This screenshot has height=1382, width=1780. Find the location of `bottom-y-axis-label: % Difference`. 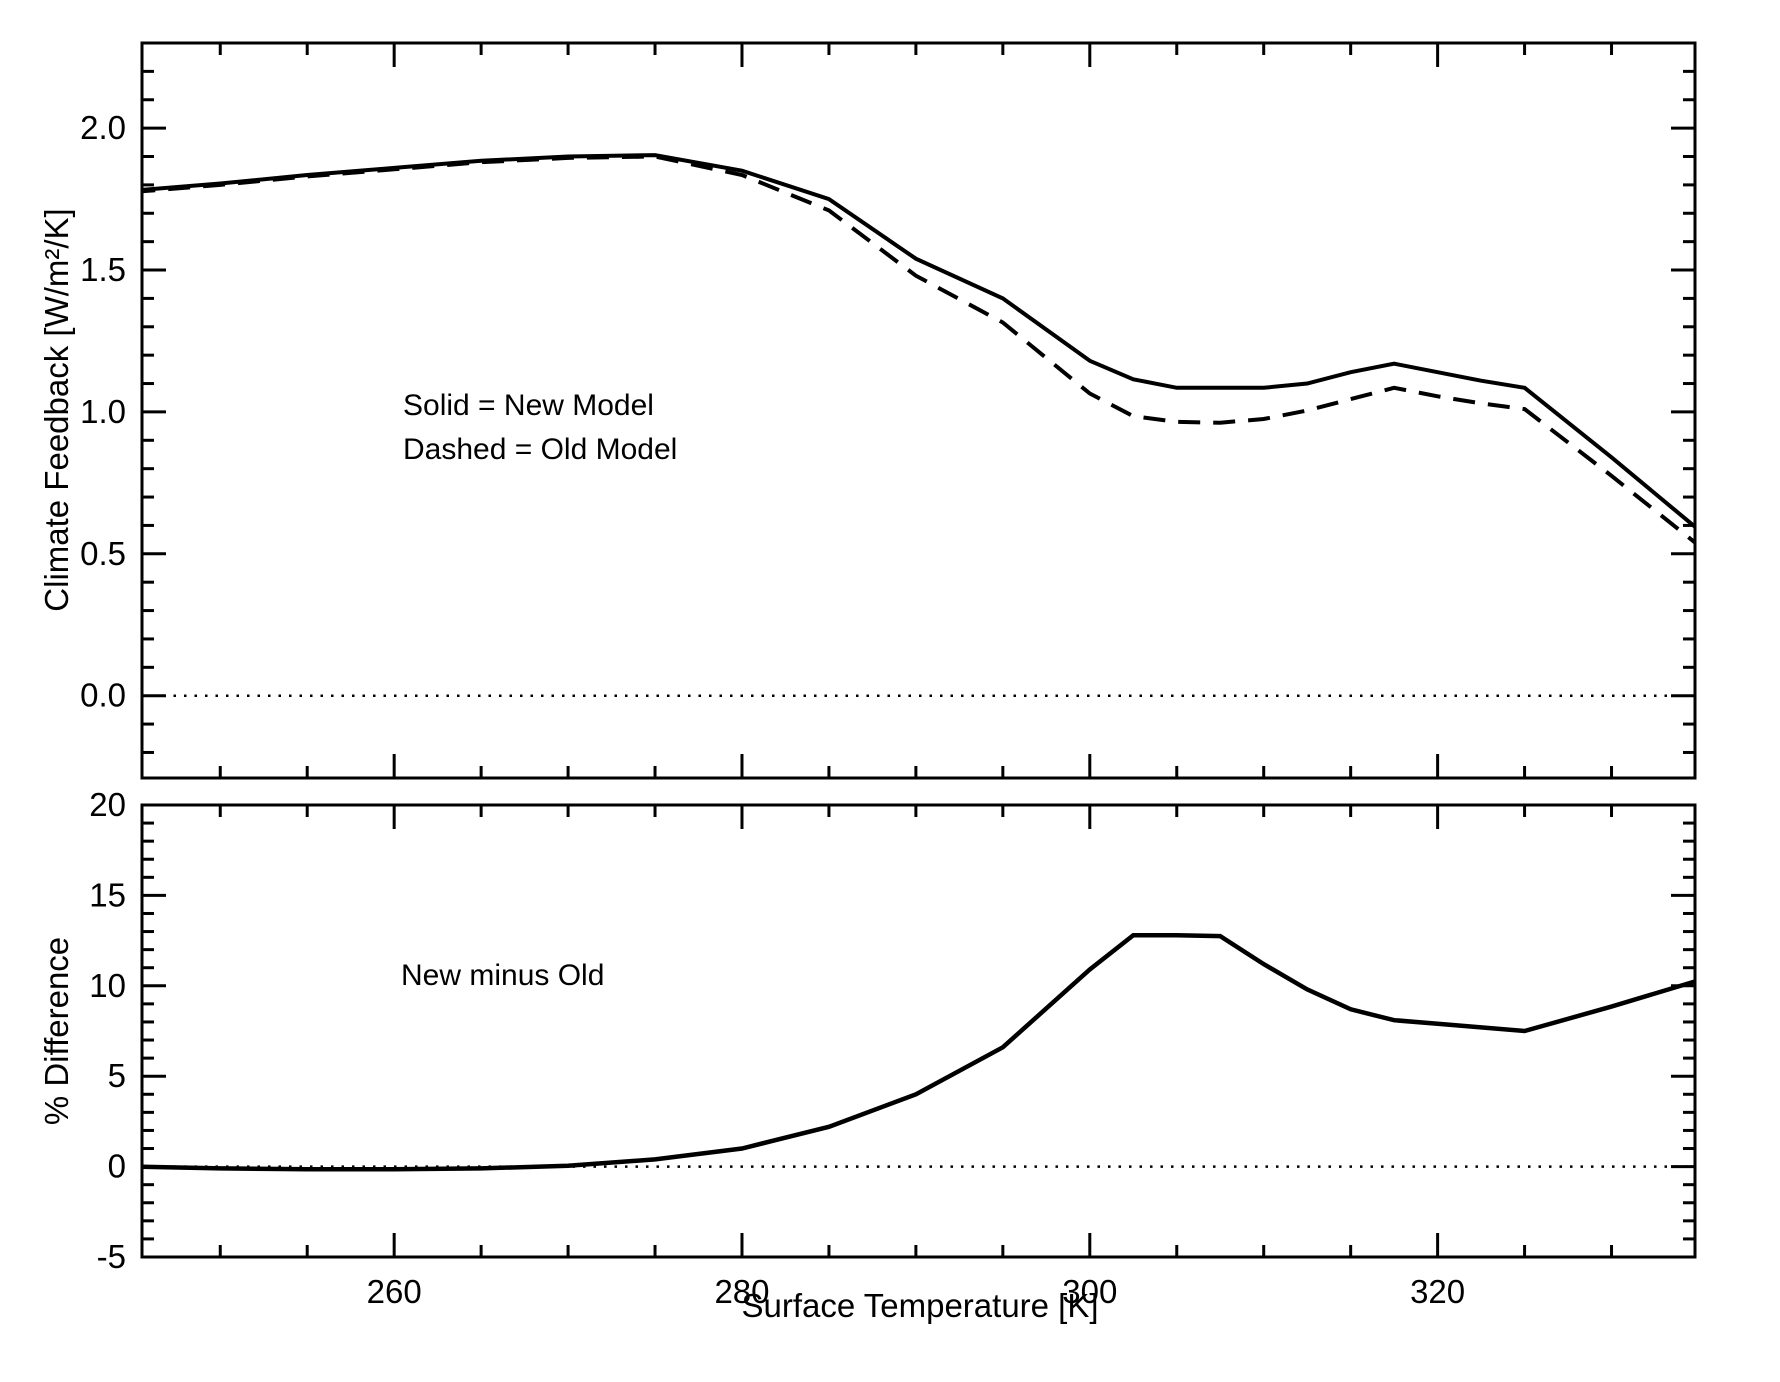

bottom-y-axis-label: % Difference is located at coordinates (56, 1031).